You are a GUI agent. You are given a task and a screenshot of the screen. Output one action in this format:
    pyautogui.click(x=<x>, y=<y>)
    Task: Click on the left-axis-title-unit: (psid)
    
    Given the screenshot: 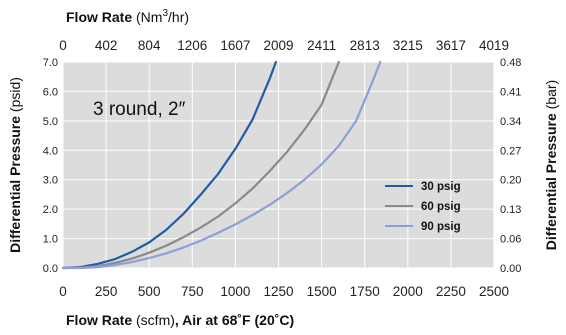 What is the action you would take?
    pyautogui.click(x=15, y=96)
    